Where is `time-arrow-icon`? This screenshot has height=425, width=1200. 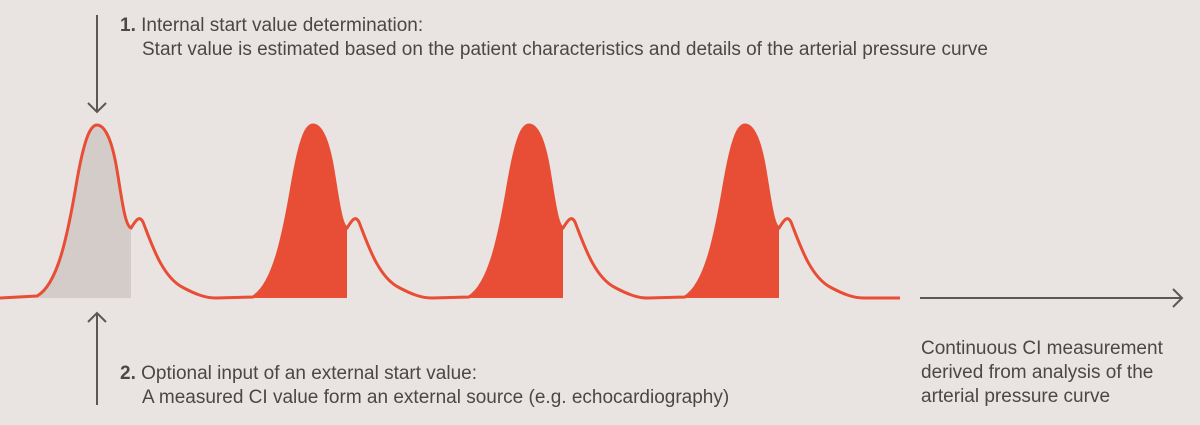 time-arrow-icon is located at coordinates (1052, 298).